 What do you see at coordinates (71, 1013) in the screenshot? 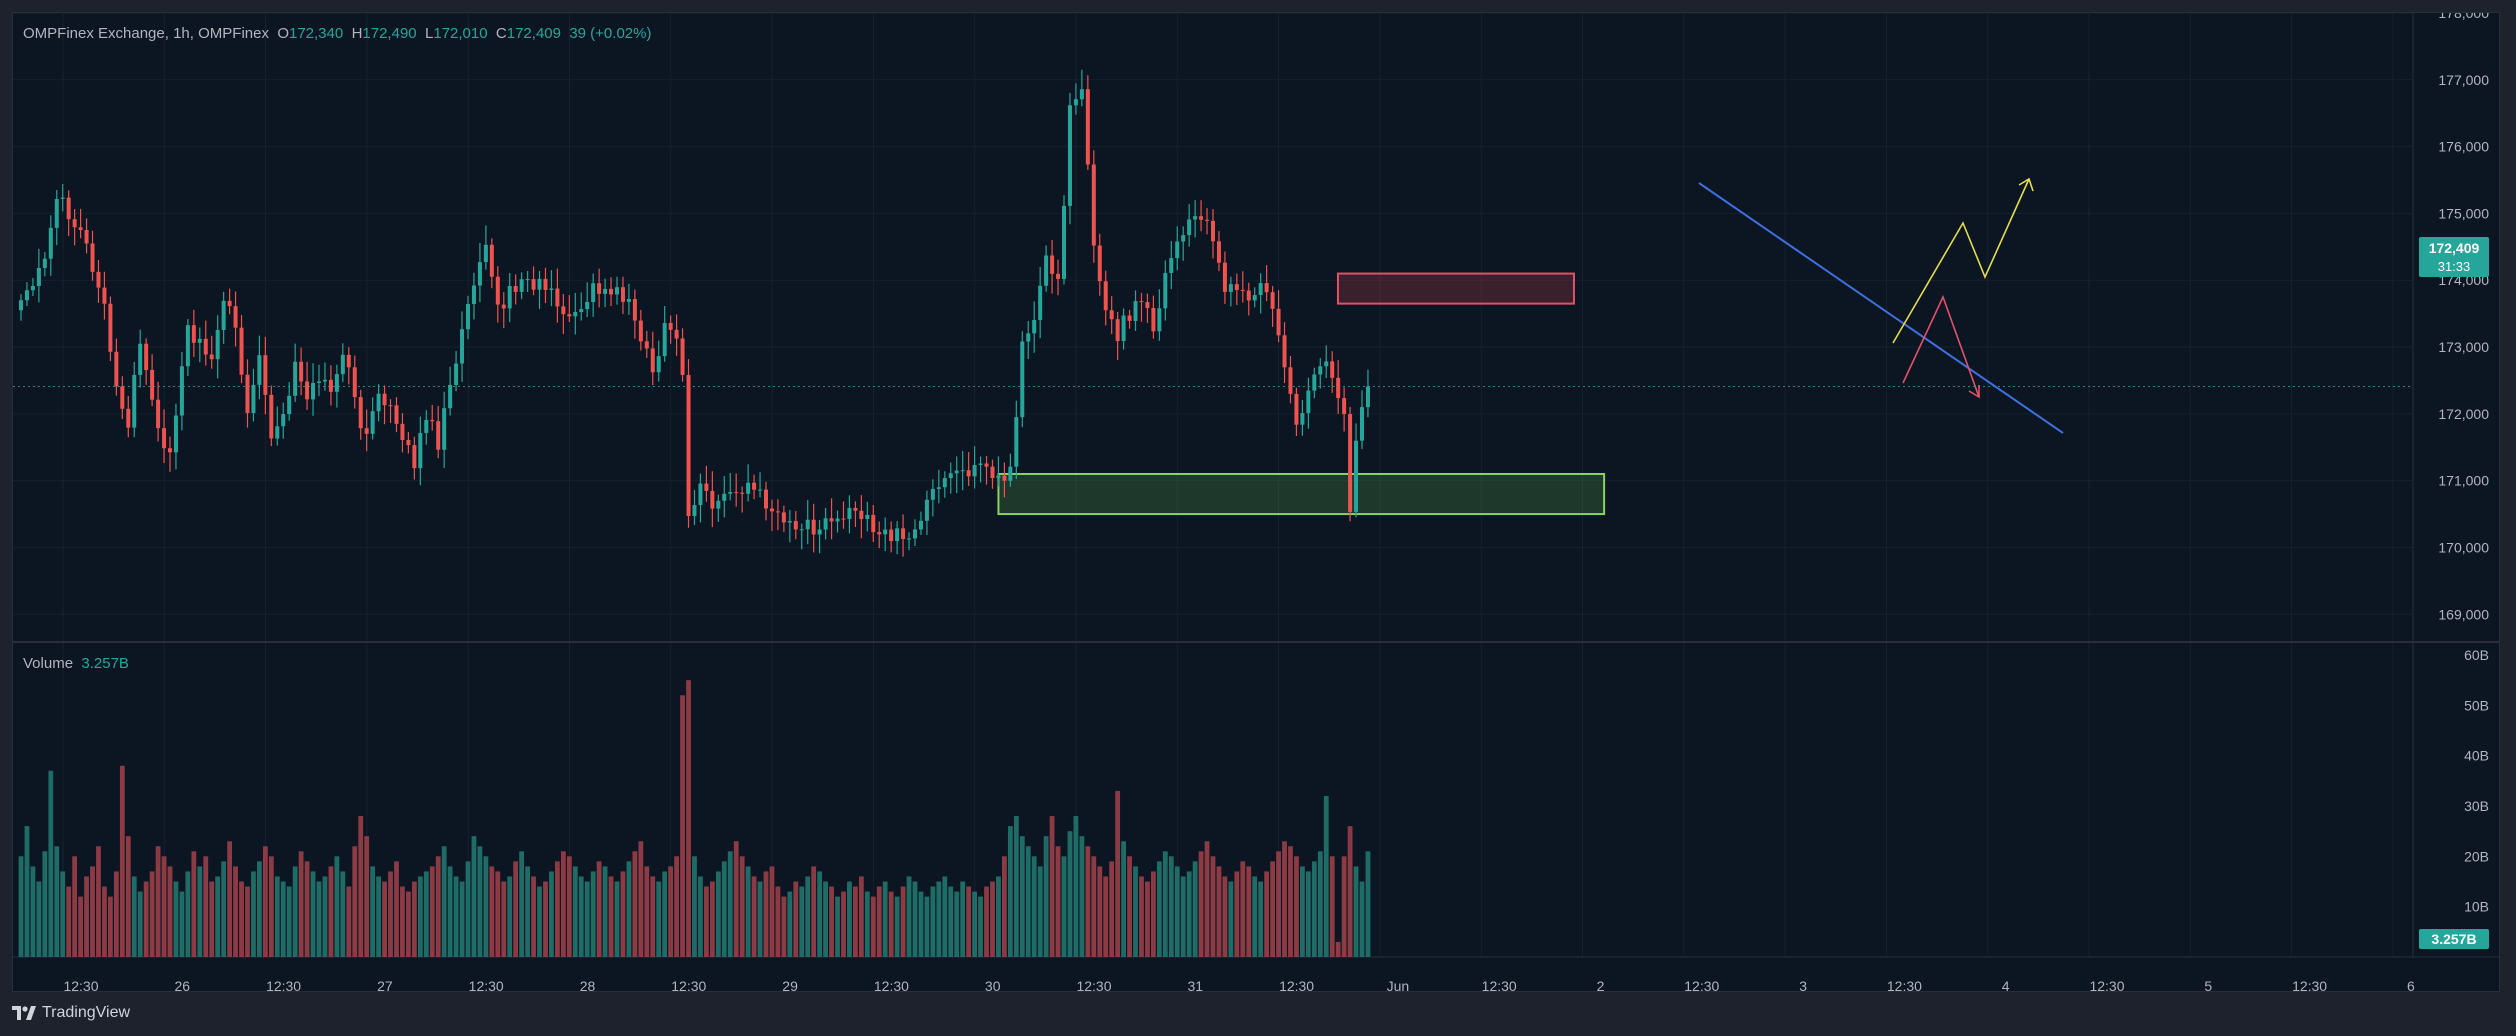
I see `tradingview-logo: TradingView` at bounding box center [71, 1013].